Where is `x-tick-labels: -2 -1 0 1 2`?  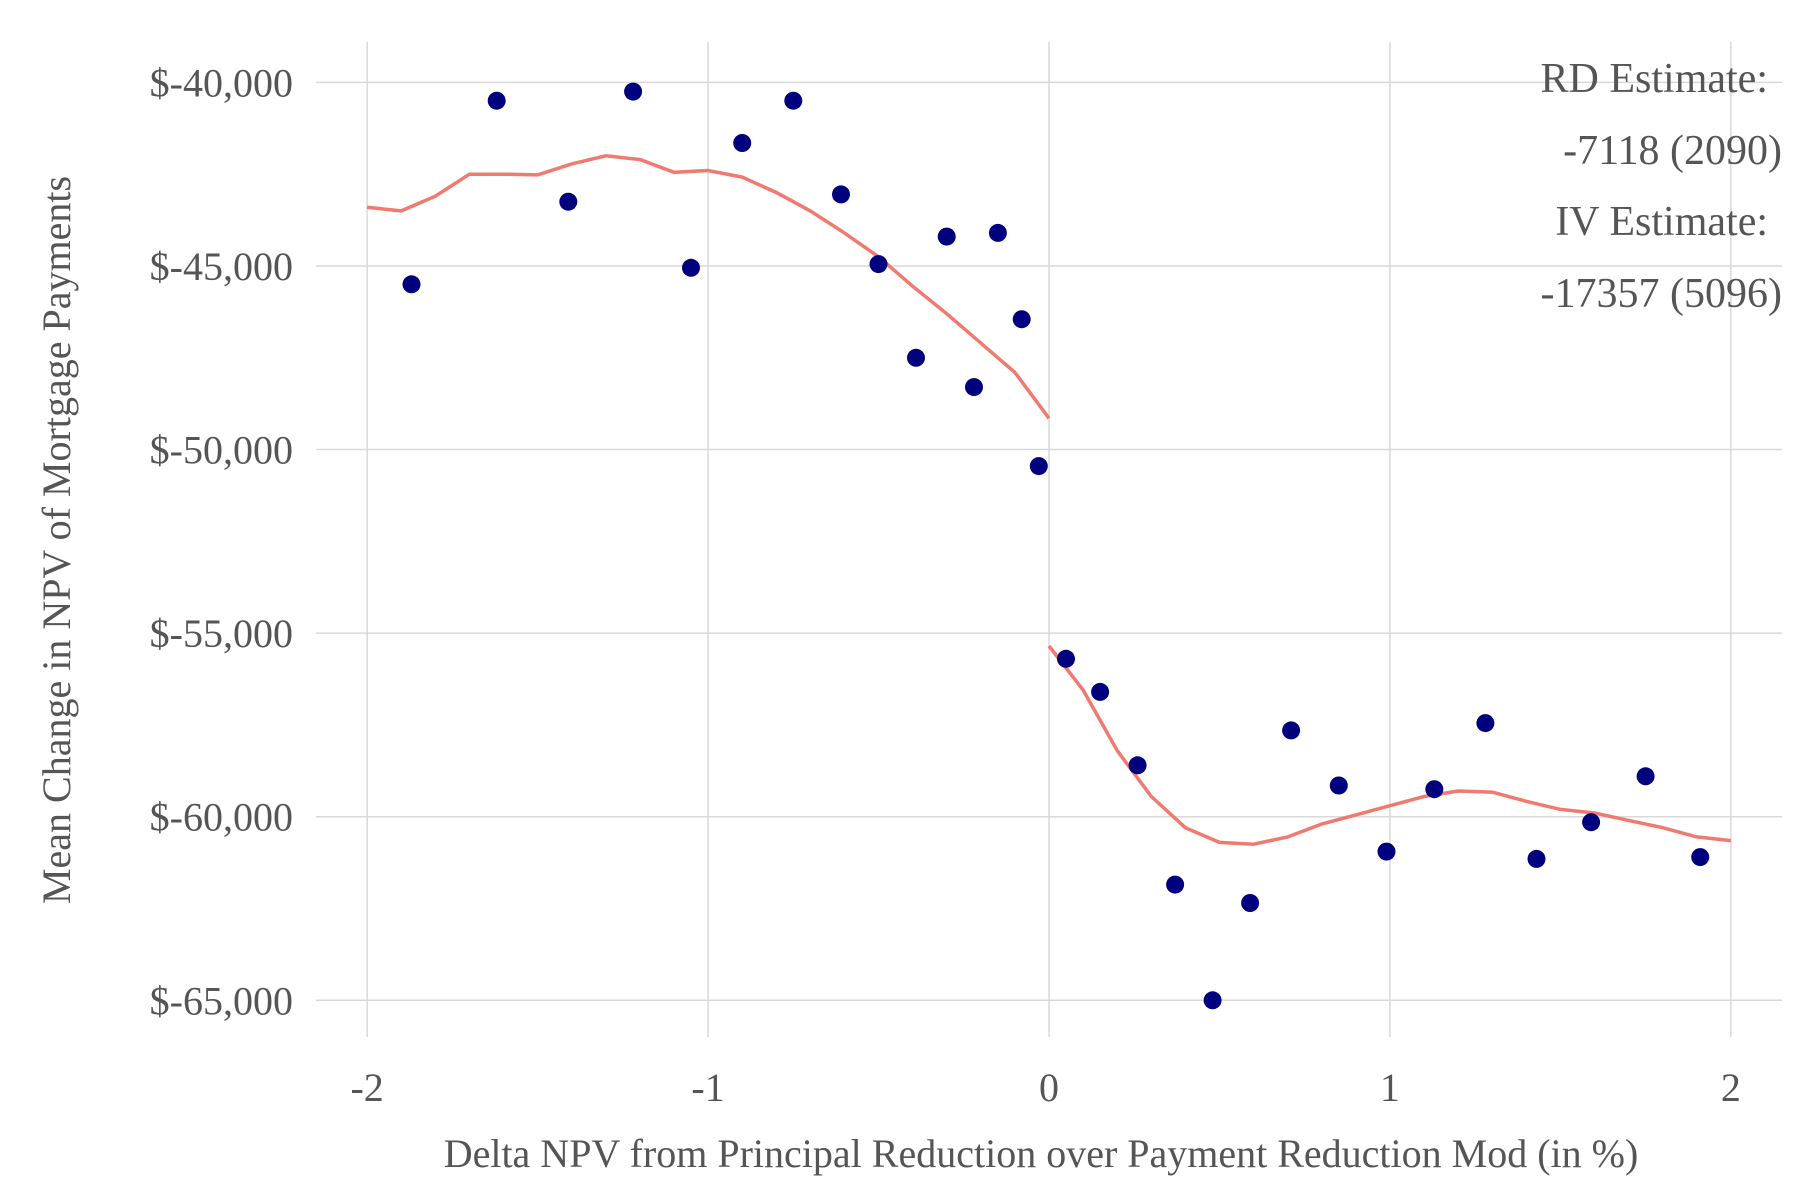
x-tick-labels: -2 -1 0 1 2 is located at coordinates (1045, 1087).